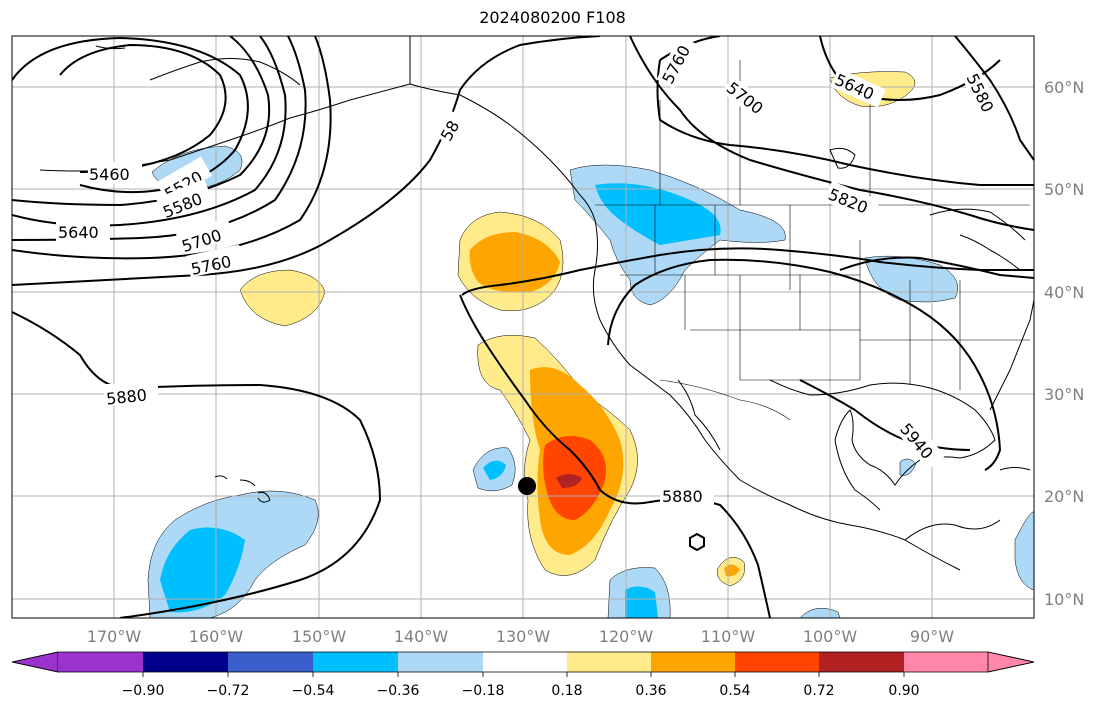  I want to click on lat-label-30n: 30°N, so click(1064, 394).